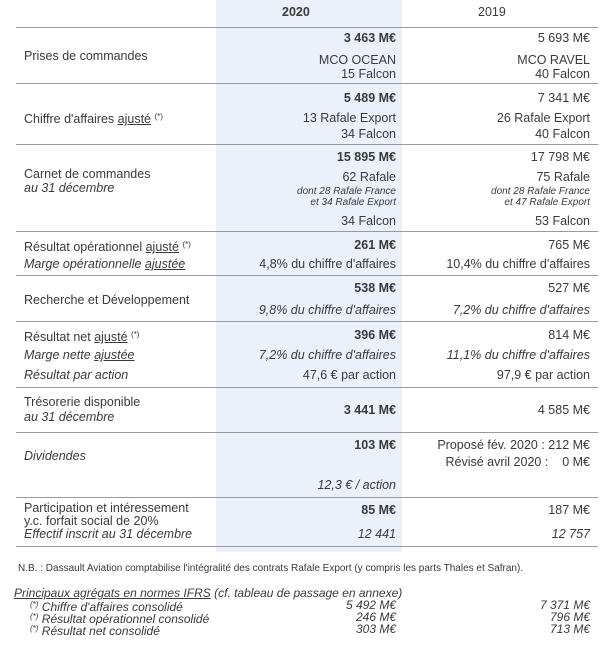 The height and width of the screenshot is (667, 610). What do you see at coordinates (327, 355) in the screenshot?
I see `value-2020: 7,2% du chiffre d'affaires` at bounding box center [327, 355].